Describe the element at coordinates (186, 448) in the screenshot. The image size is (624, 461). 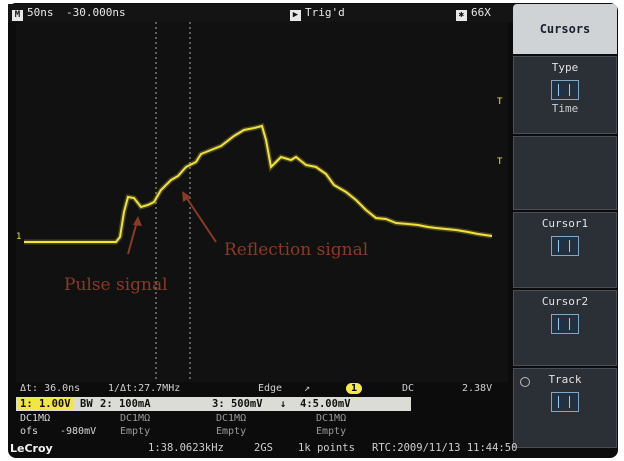
I see `frequency-readout: 1:38.0623kHz` at that location.